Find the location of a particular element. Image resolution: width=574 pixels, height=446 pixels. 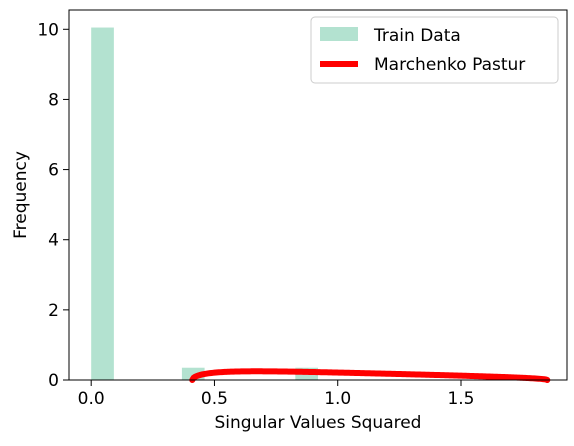

marchenko-pastur-curve-layer is located at coordinates (370, 375).